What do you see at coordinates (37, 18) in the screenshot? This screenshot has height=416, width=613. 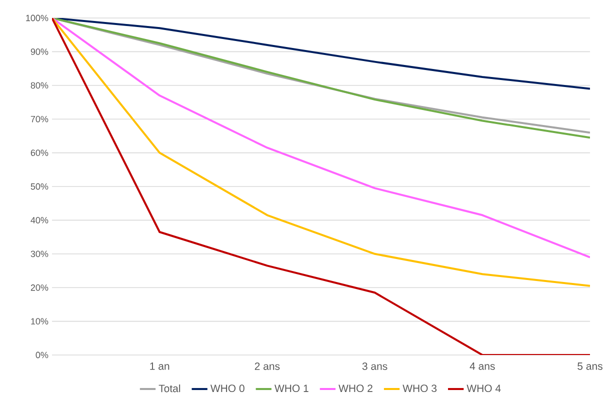 I see `y-tick-label: 100%` at bounding box center [37, 18].